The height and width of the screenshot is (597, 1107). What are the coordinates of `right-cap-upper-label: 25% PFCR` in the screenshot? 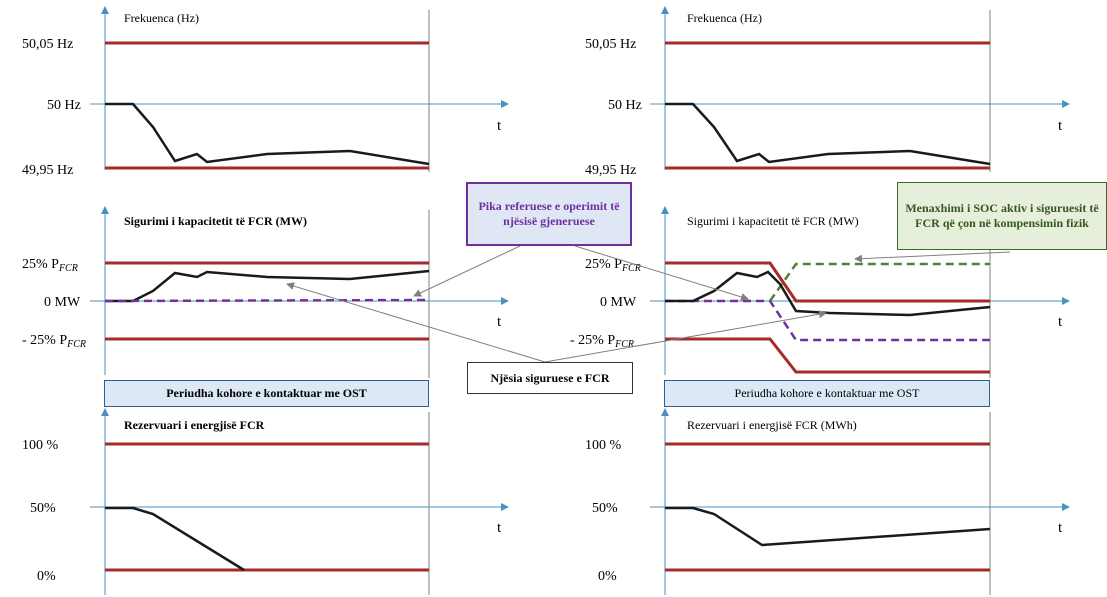 It's located at (613, 265).